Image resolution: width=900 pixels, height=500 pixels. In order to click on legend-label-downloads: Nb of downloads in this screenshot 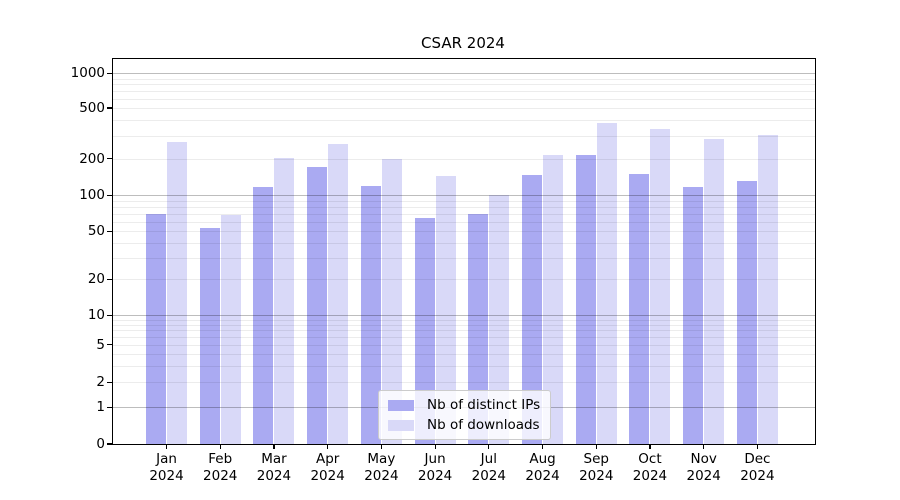, I will do `click(483, 425)`.